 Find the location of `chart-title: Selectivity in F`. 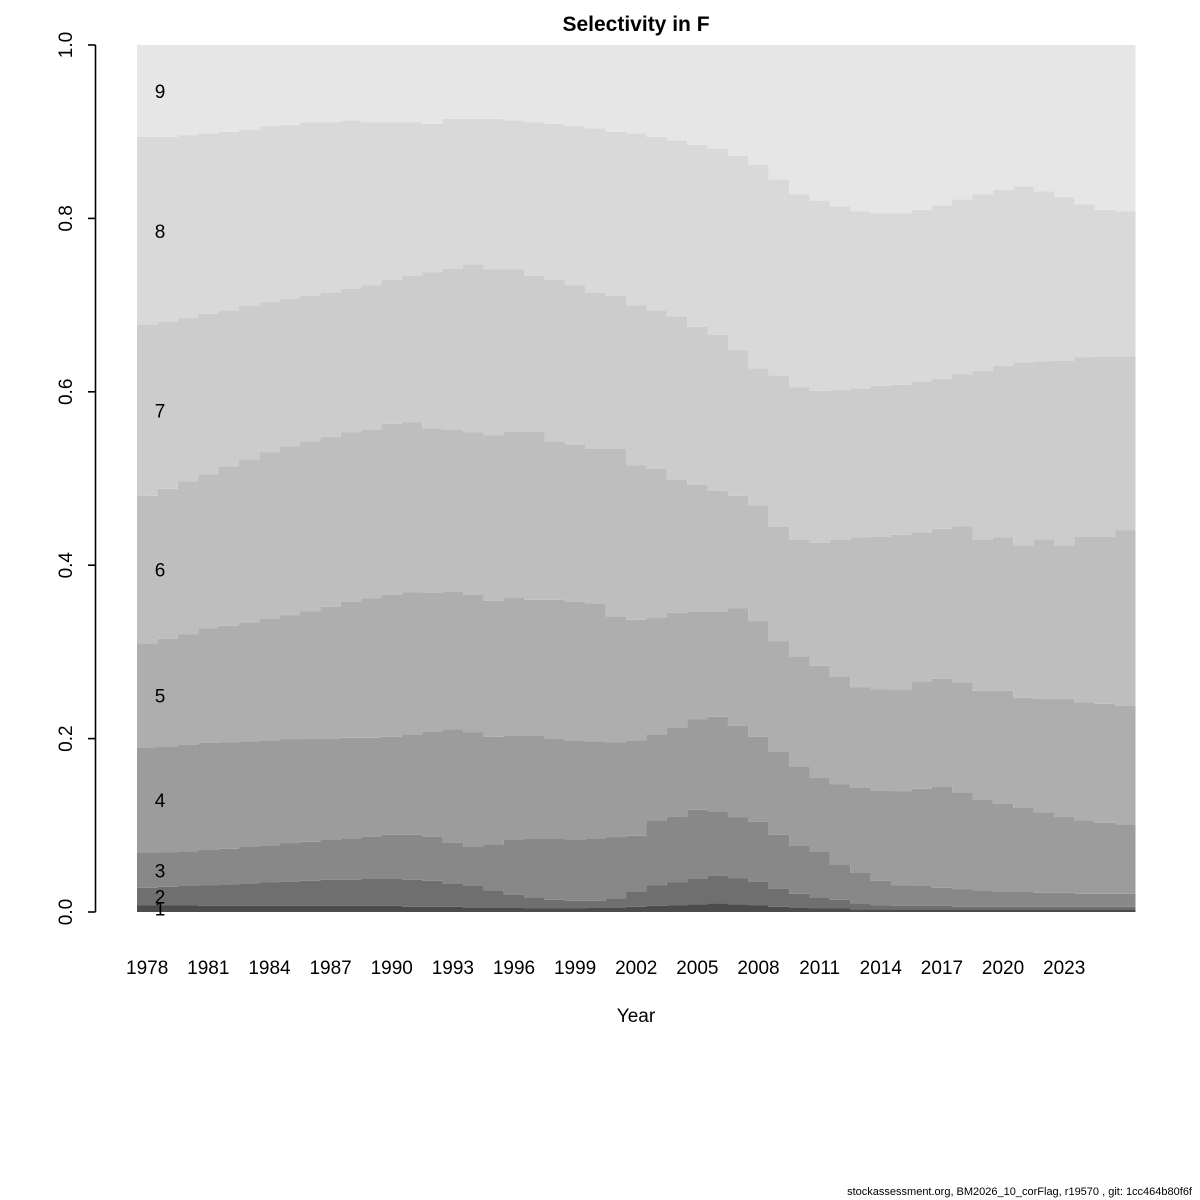

chart-title: Selectivity in F is located at coordinates (635, 24).